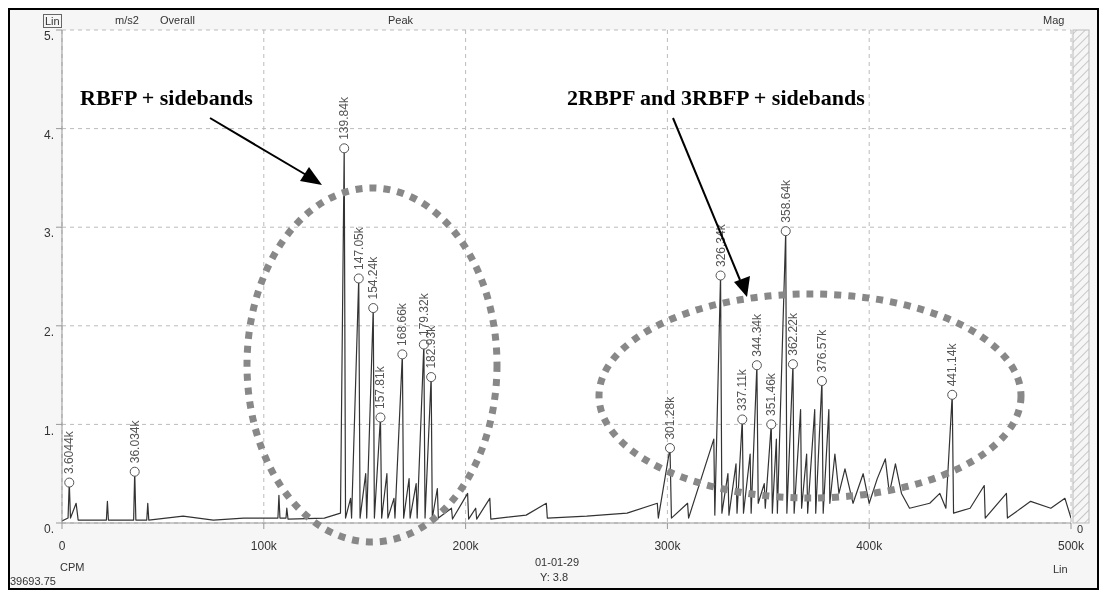 The height and width of the screenshot is (592, 1103). Describe the element at coordinates (716, 98) in the screenshot. I see `annotation: 2RBPF and 3RBFP + sidebands` at that location.